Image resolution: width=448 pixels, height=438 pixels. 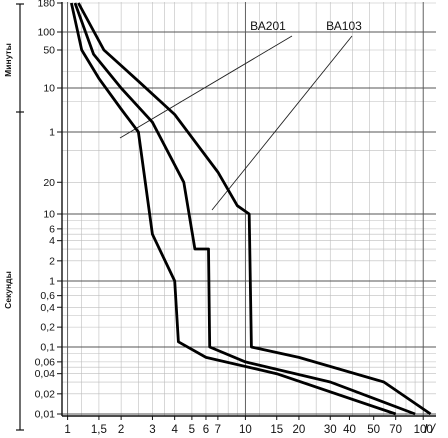 What do you see at coordinates (174, 430) in the screenshot?
I see `x-tick-label: 4` at bounding box center [174, 430].